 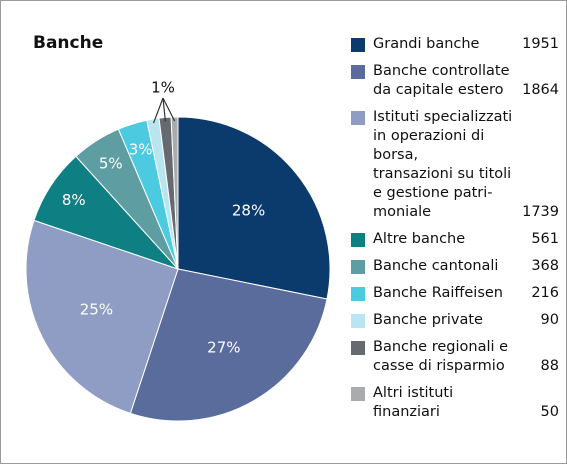 What do you see at coordinates (248, 211) in the screenshot?
I see `slice-label: 28%` at bounding box center [248, 211].